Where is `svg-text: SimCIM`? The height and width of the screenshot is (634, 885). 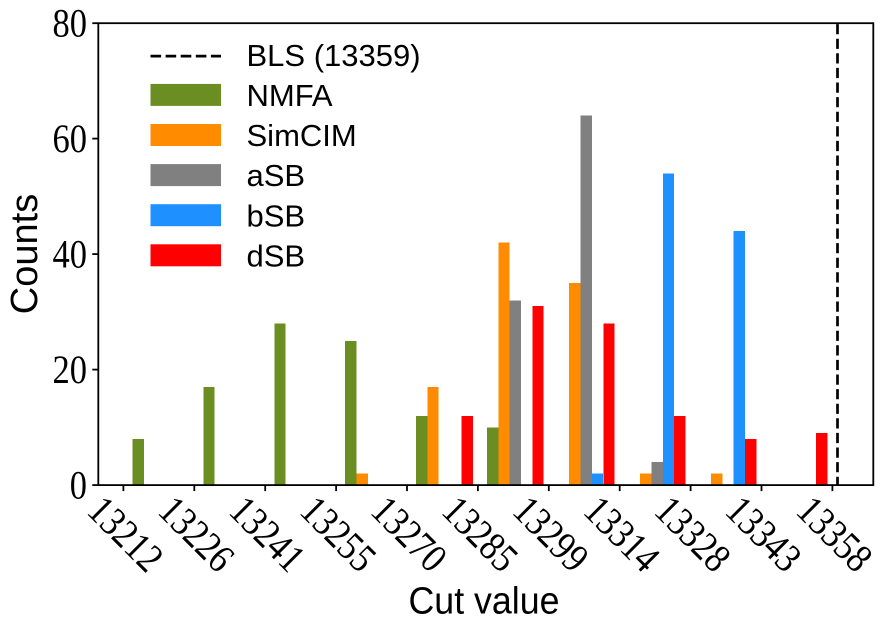 svg-text: SimCIM is located at coordinates (302, 135).